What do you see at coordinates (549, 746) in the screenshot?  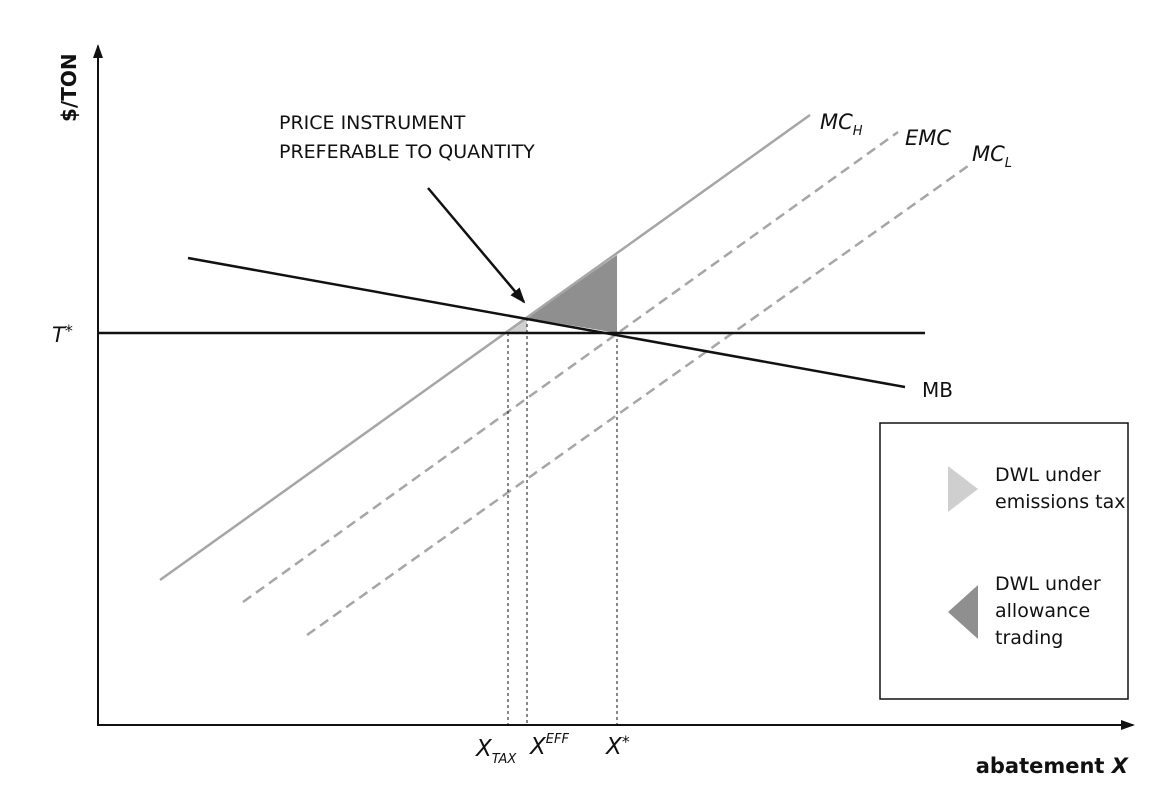 I see `x-eff-label: XEFF` at bounding box center [549, 746].